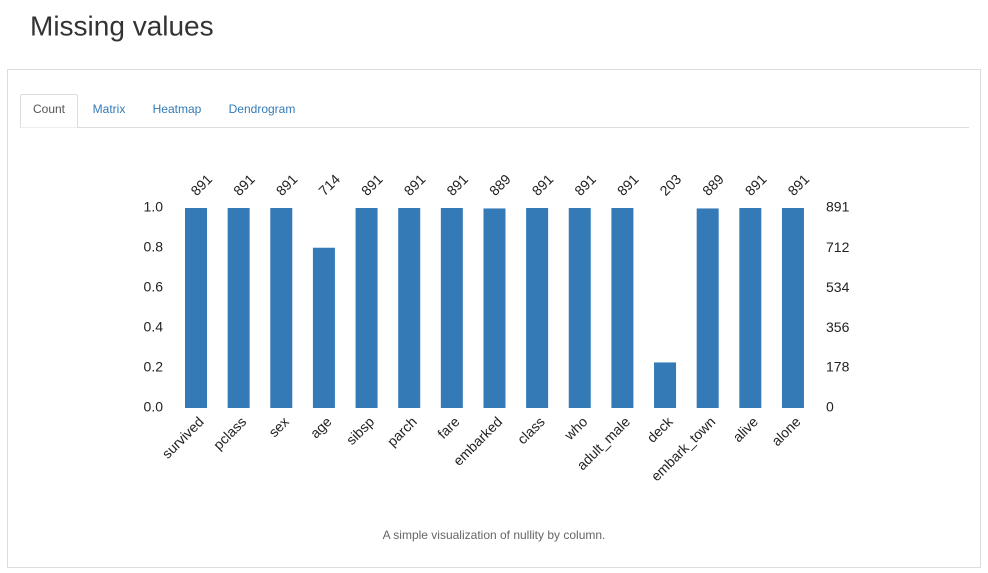  Describe the element at coordinates (670, 185) in the screenshot. I see `value-label: 203` at that location.